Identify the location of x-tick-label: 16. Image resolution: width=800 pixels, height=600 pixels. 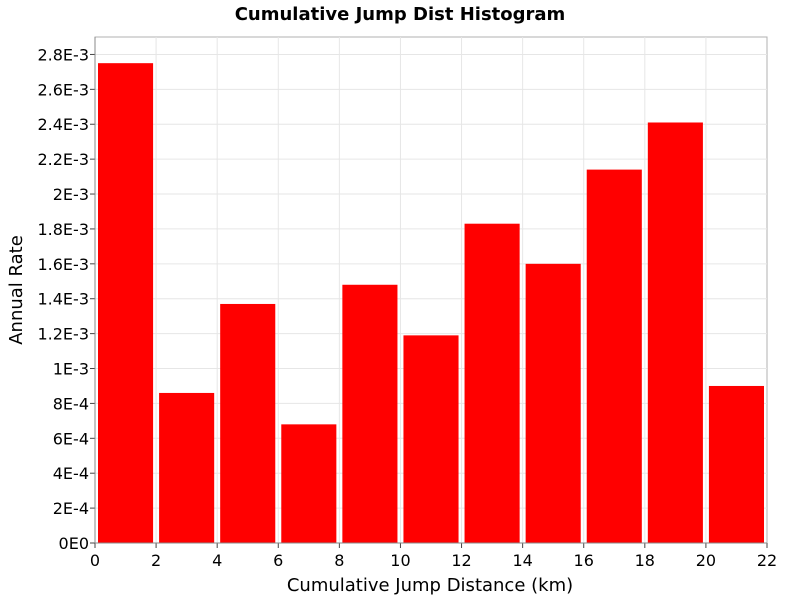
(584, 560).